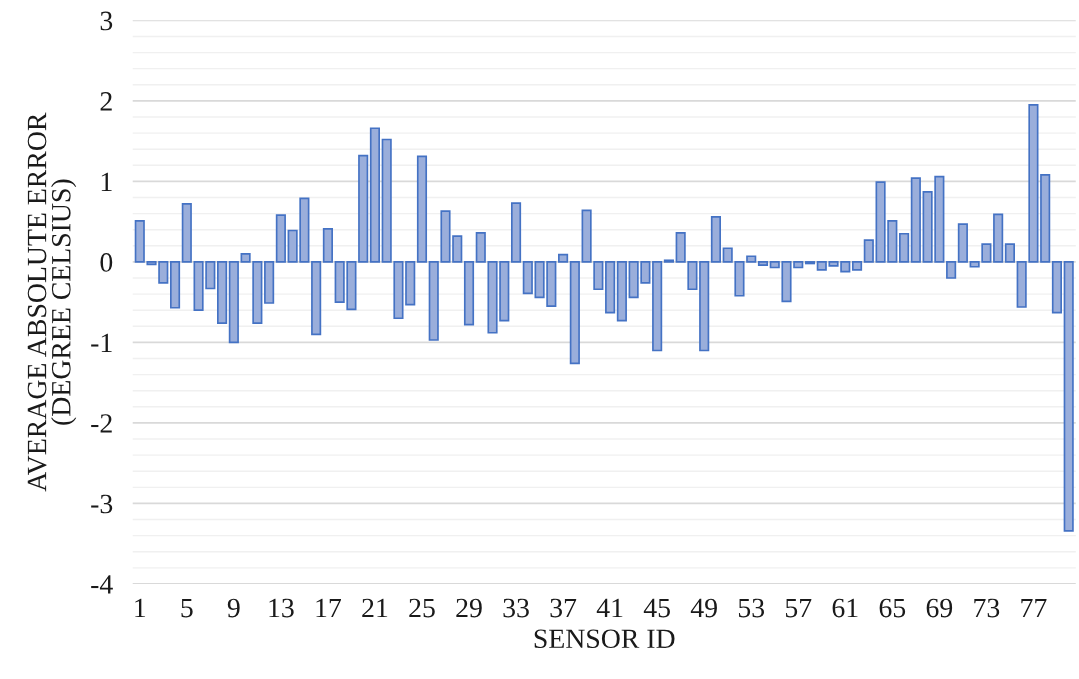 The height and width of the screenshot is (679, 1079). Describe the element at coordinates (106, 21) in the screenshot. I see `y-tick-label: 3` at that location.